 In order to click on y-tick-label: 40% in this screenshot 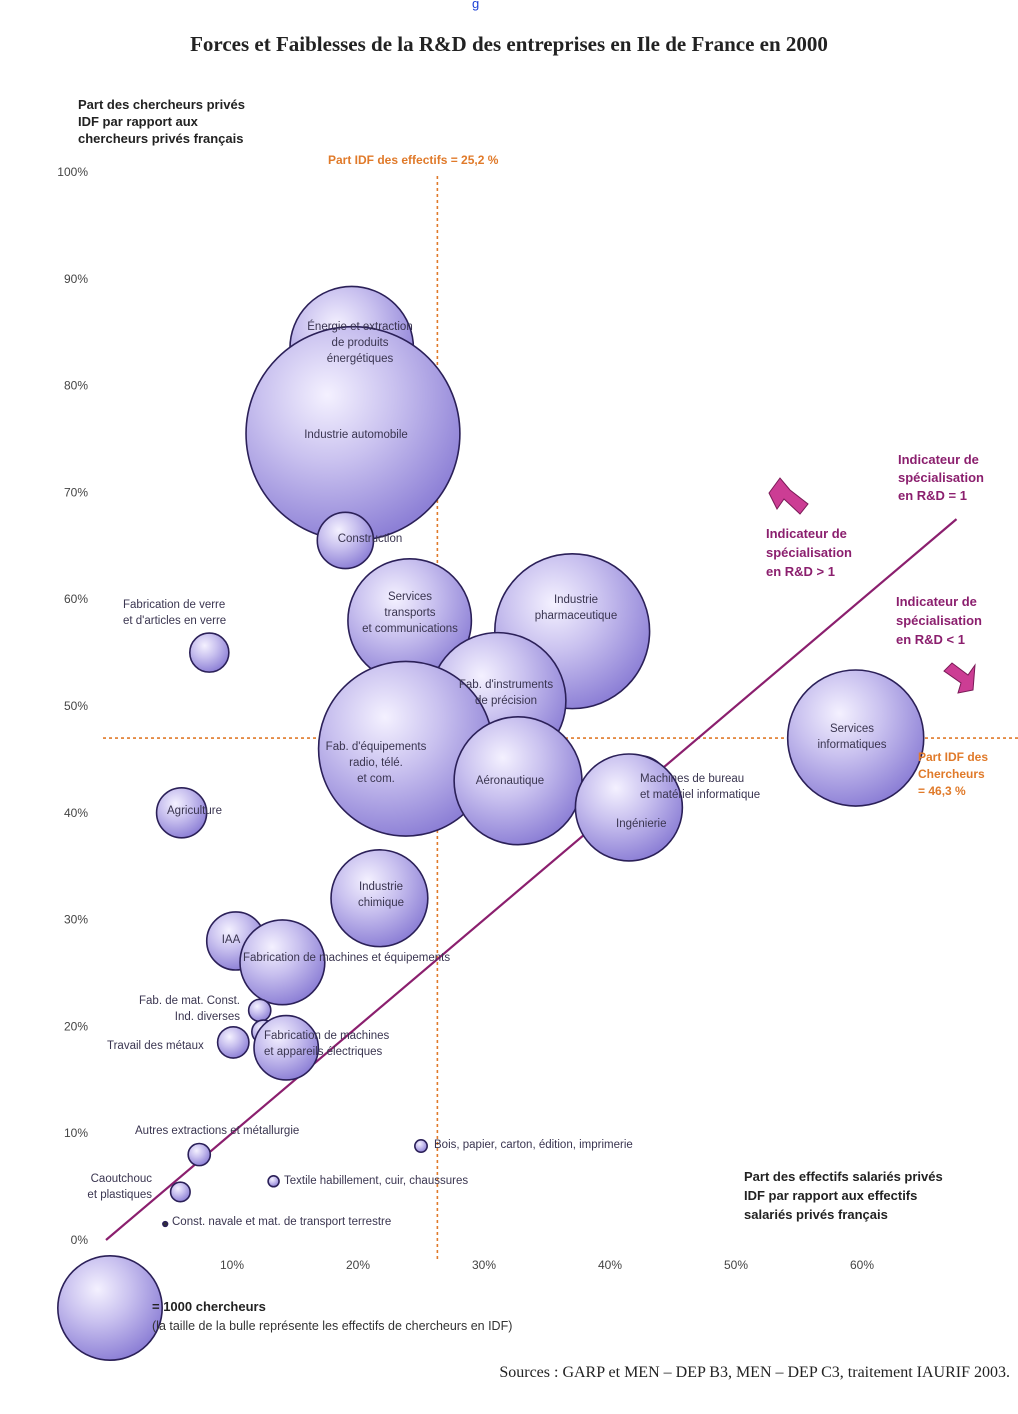, I will do `click(76, 813)`.